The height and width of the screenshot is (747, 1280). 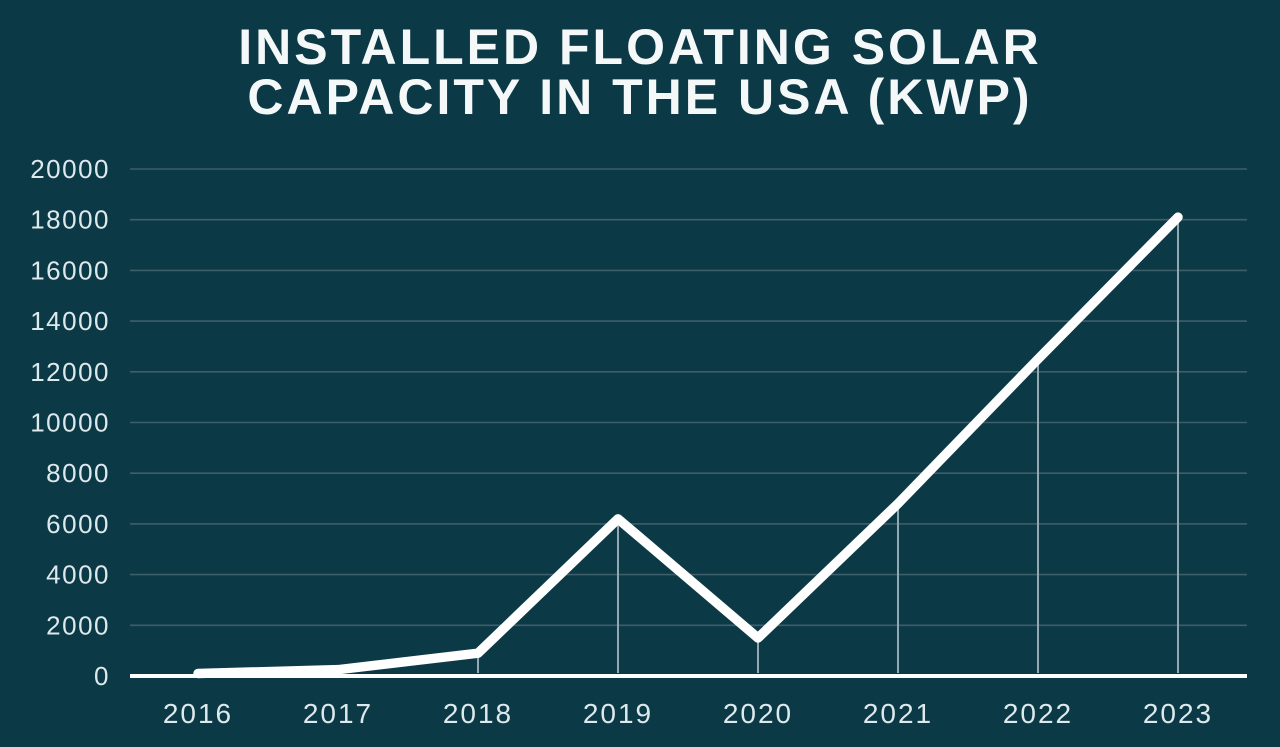 I want to click on y-tick-label: 18000, so click(x=70, y=220).